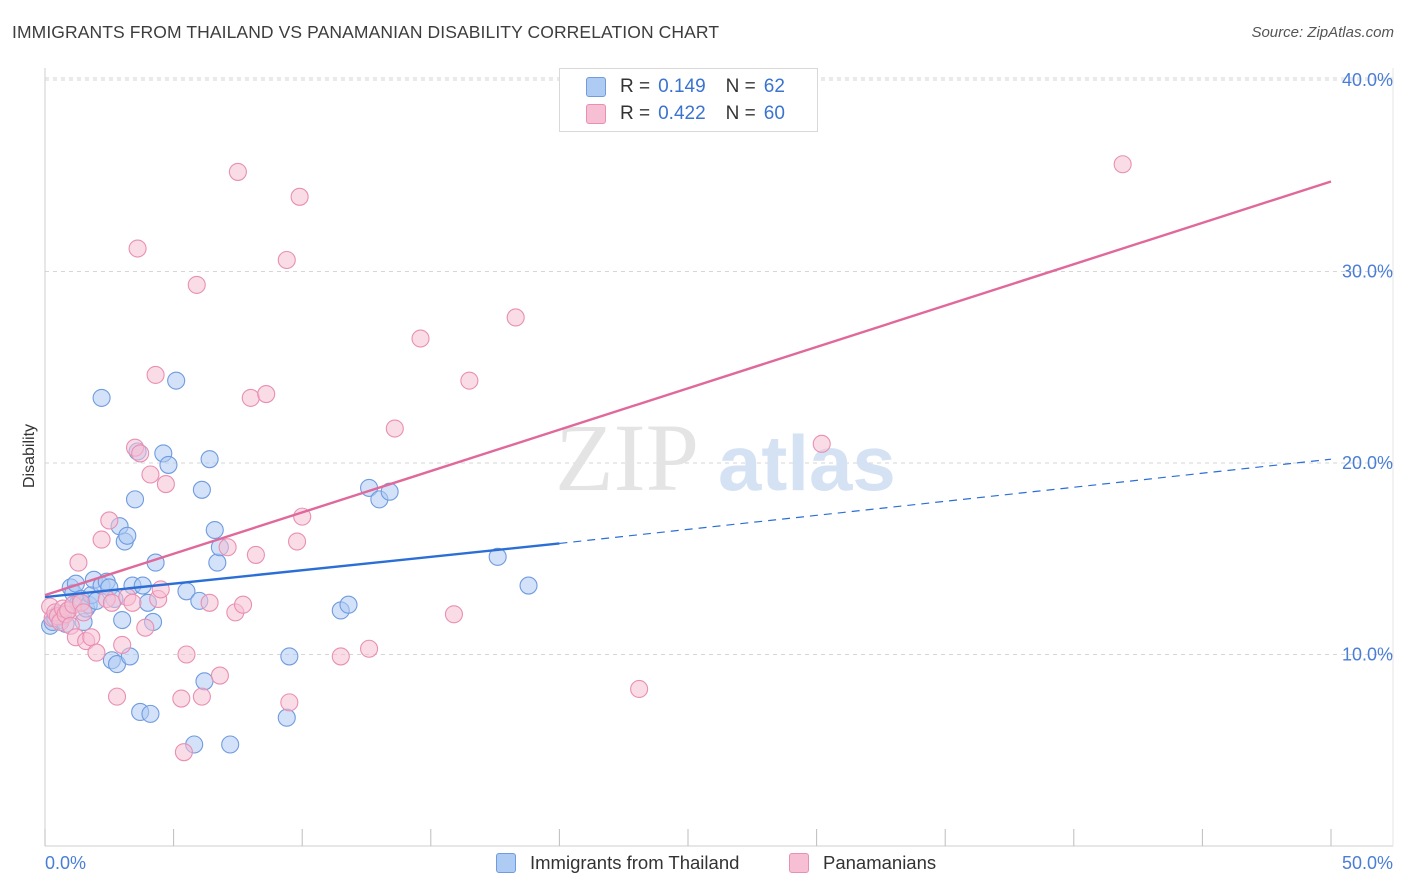 This screenshot has height=892, width=1406. Describe the element at coordinates (880, 862) in the screenshot. I see `series-legend-label: Panamanians` at that location.